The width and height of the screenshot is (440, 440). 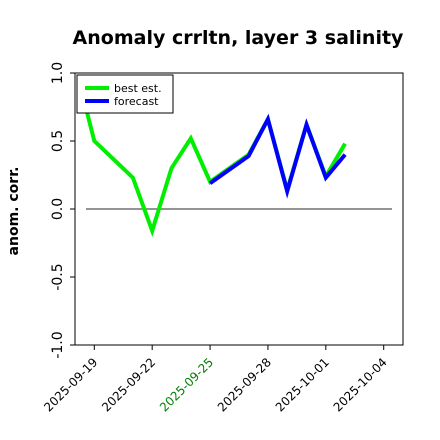 What do you see at coordinates (58, 344) in the screenshot?
I see `y-tick-label: -1.0` at bounding box center [58, 344].